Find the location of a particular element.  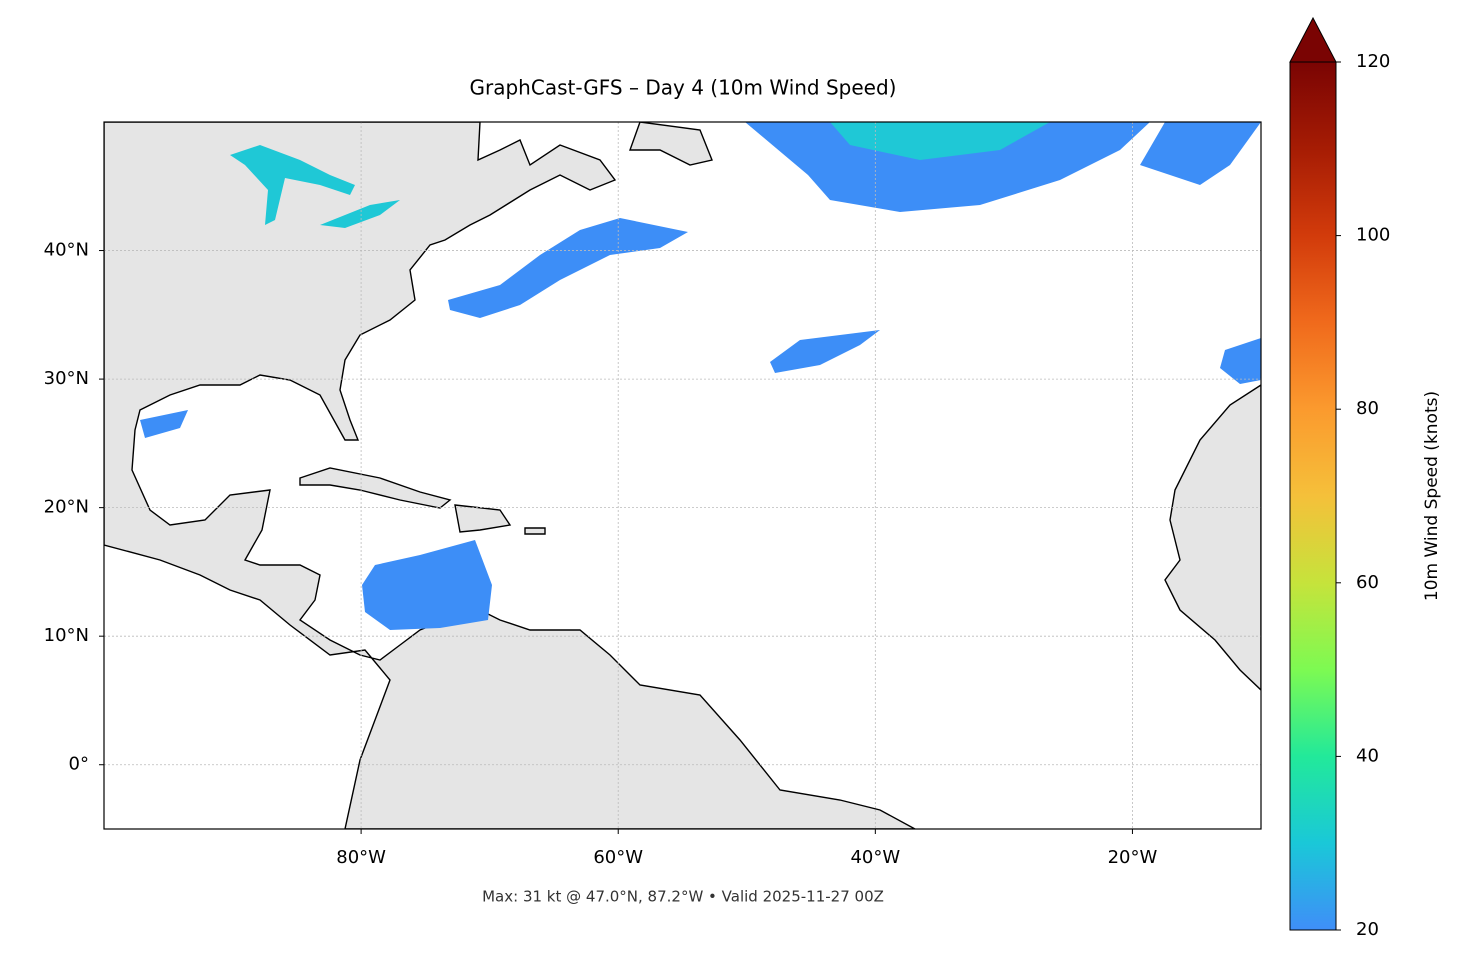

cuba is located at coordinates (375, 488).